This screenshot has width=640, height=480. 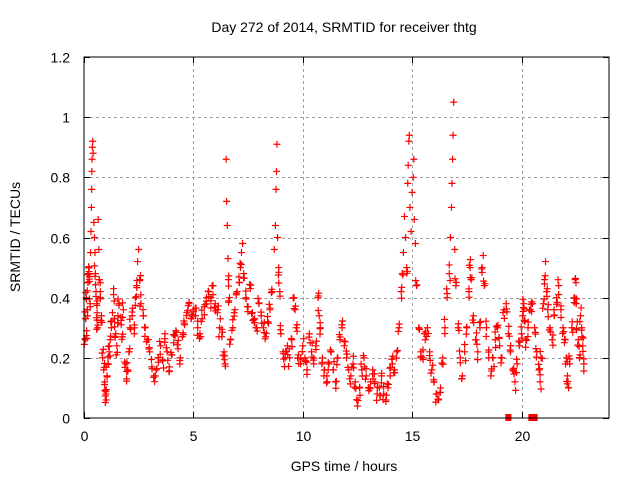 I want to click on y-tick-label: 0.6, so click(x=61, y=239).